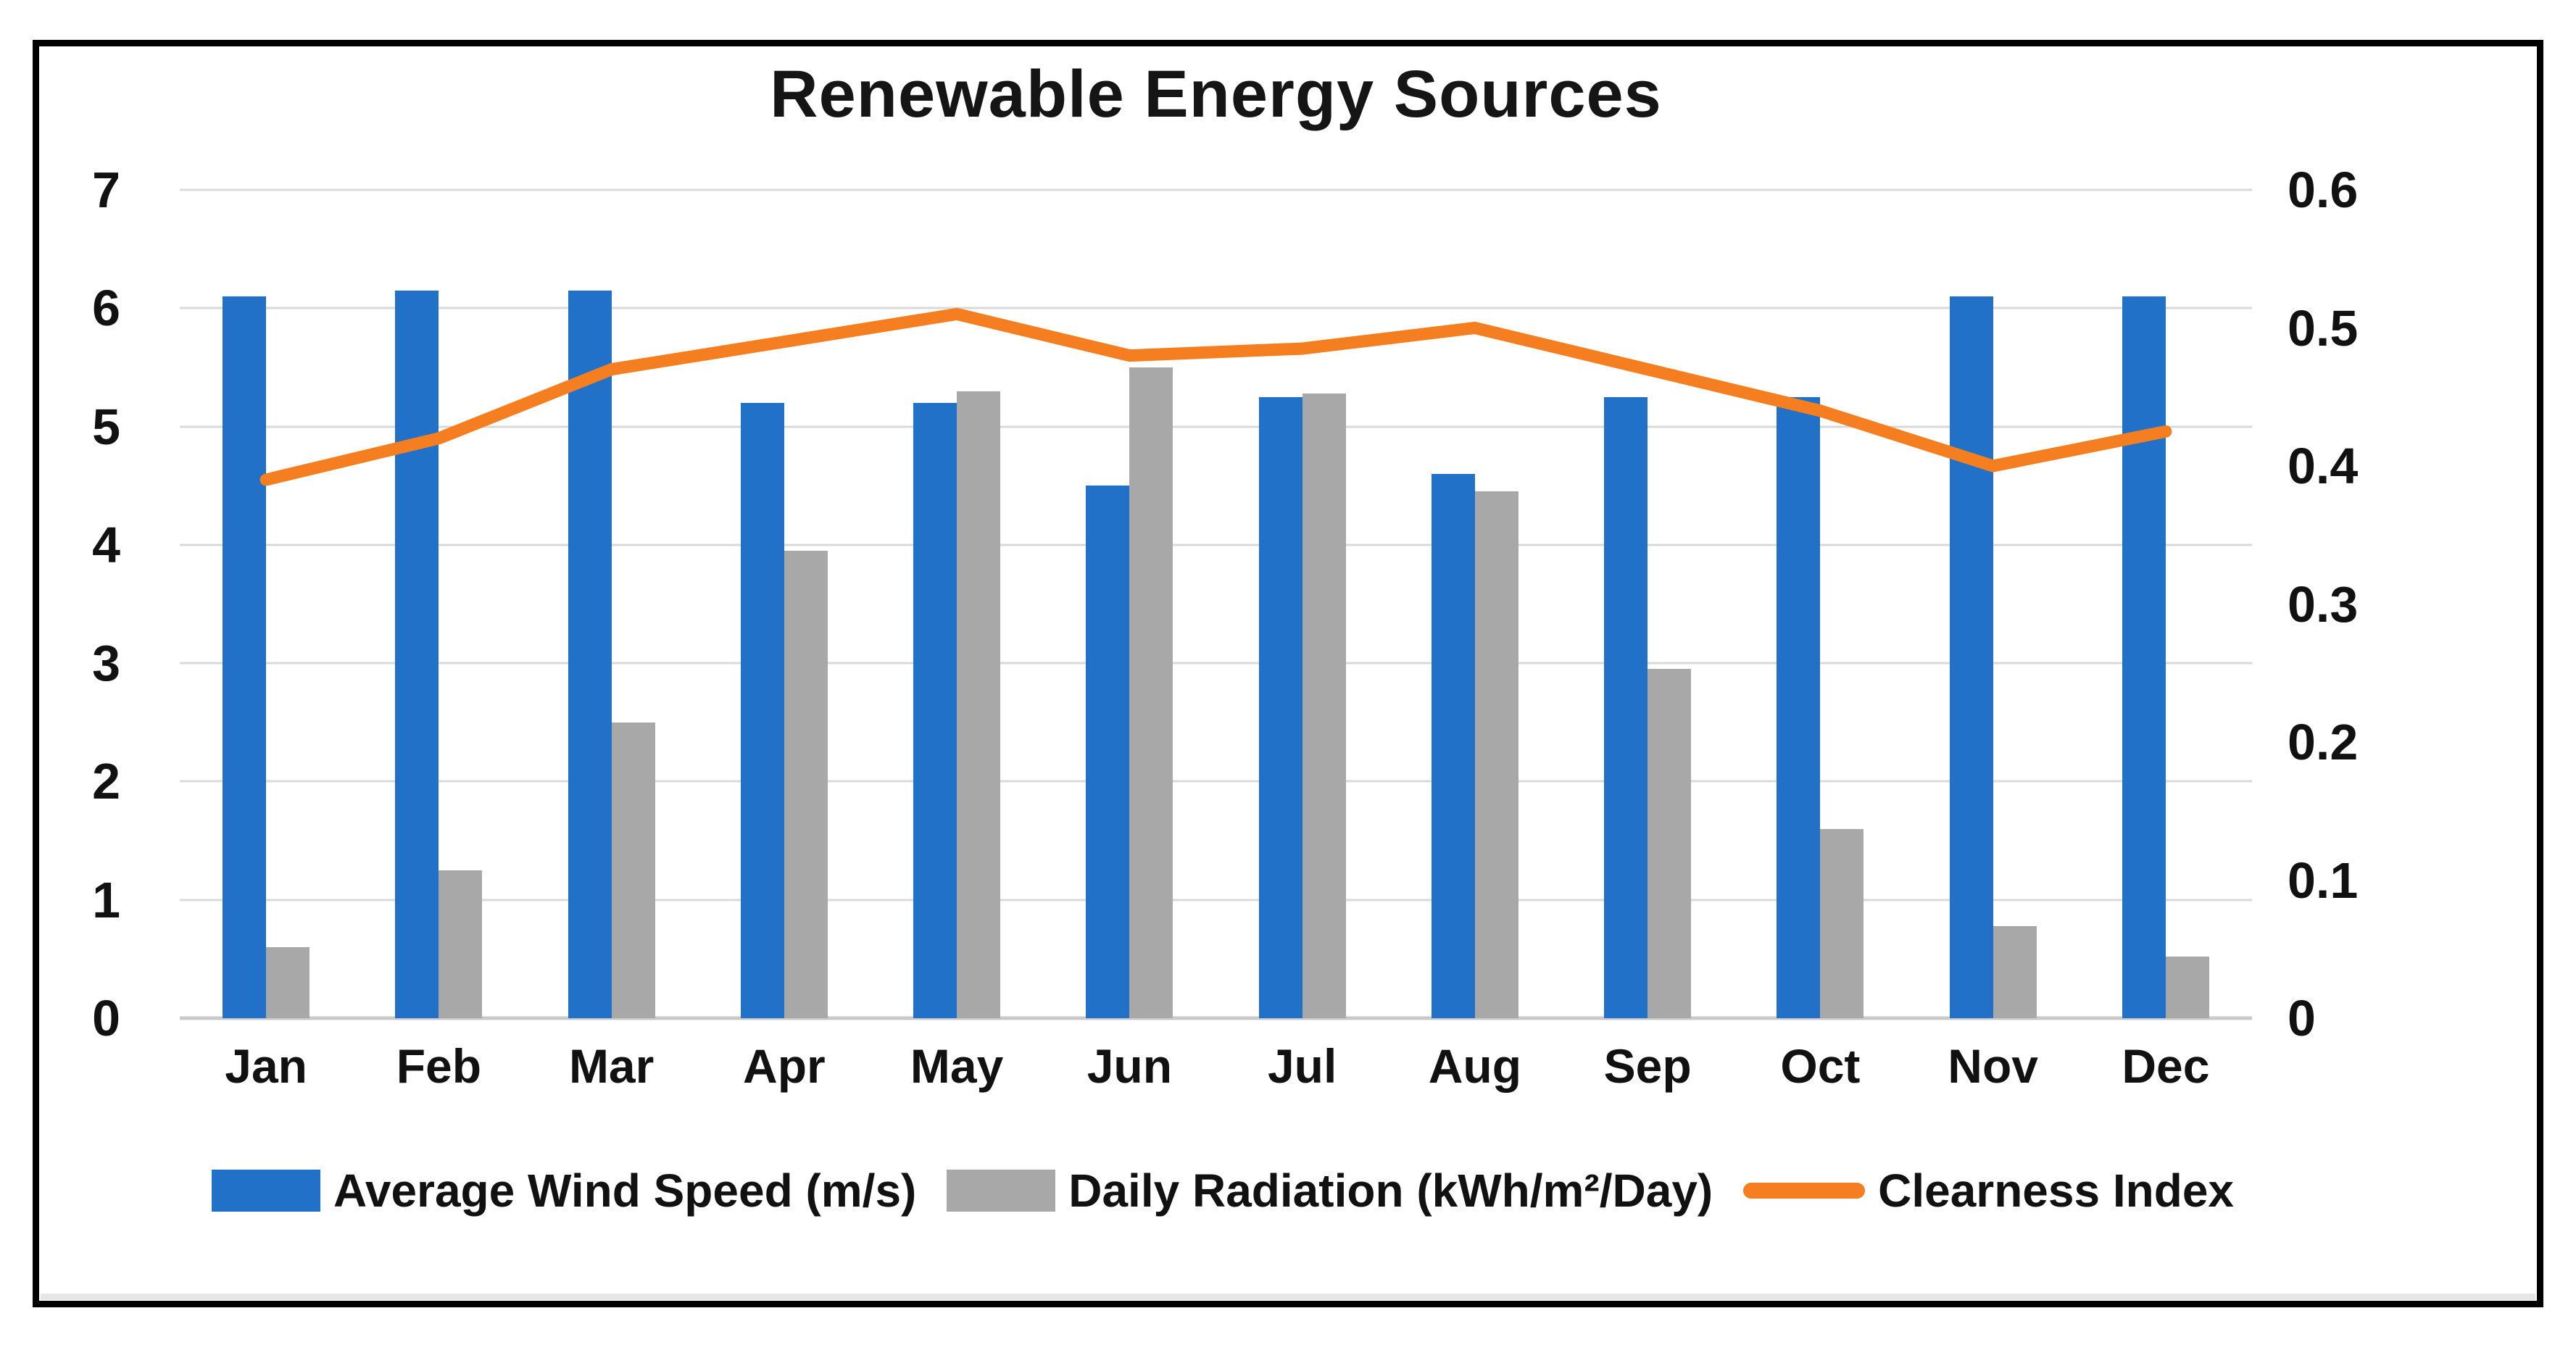  What do you see at coordinates (1993, 604) in the screenshot?
I see `month-slot-nov` at bounding box center [1993, 604].